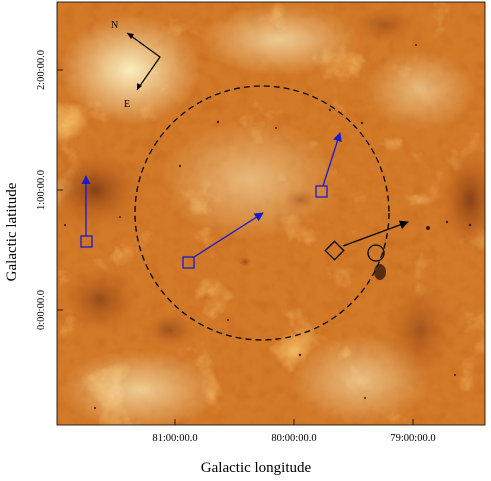 The image size is (491, 481). I want to click on x-tick-label: 80:00:00.0, so click(293, 438).